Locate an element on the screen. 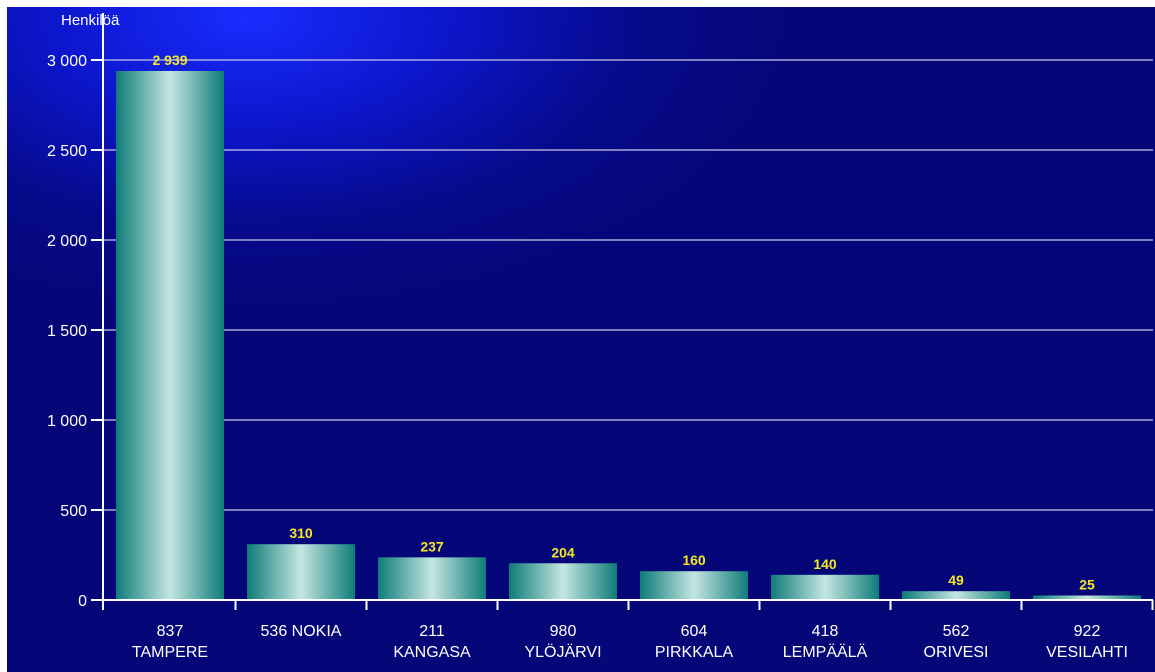 The height and width of the screenshot is (672, 1155). y-tick-label: 1 000 is located at coordinates (67, 421).